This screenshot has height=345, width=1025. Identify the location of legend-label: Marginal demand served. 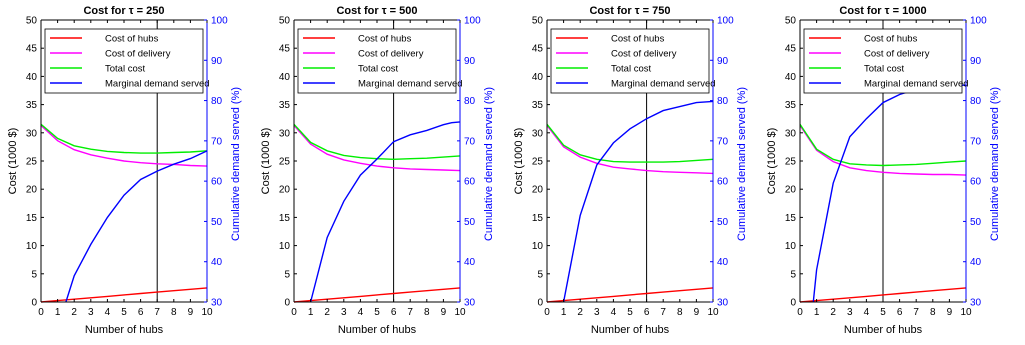
(663, 84).